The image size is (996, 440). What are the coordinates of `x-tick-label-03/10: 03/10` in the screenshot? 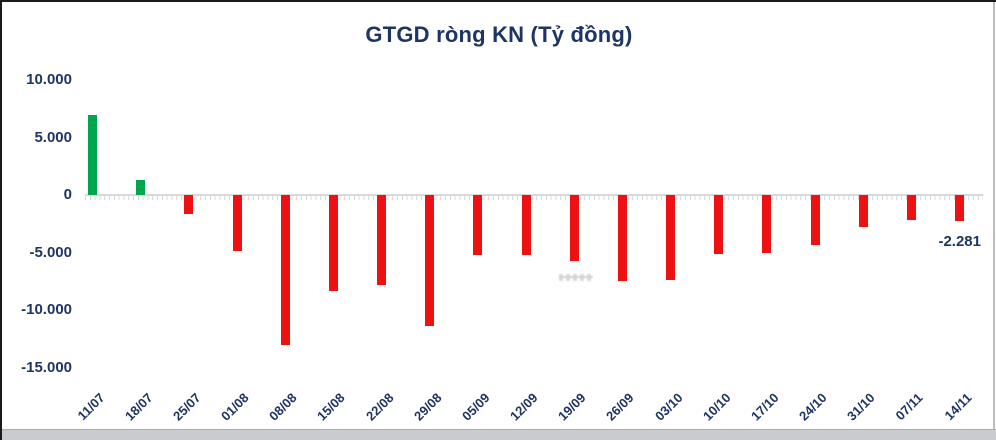 It's located at (668, 407).